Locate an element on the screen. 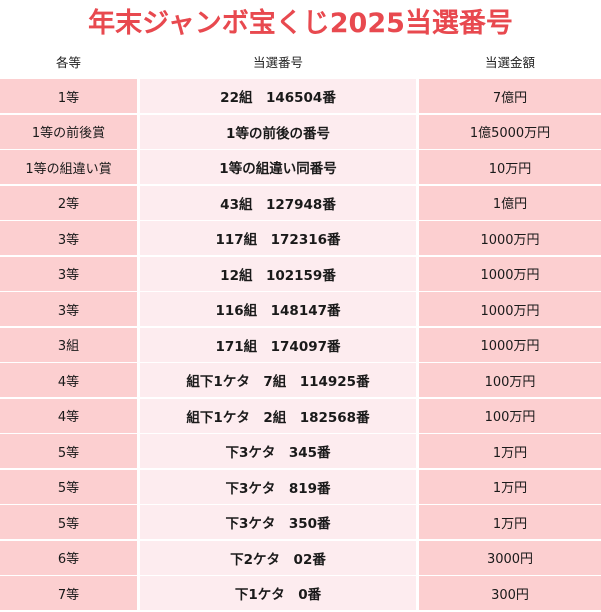 This screenshot has height=612, width=601. winning-number-cell: 下3ケタ 819番 is located at coordinates (278, 486).